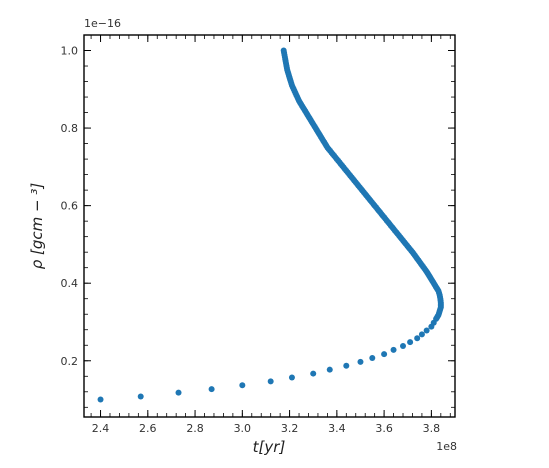  Describe the element at coordinates (70, 128) in the screenshot. I see `y-tick-label: 0.8` at that location.